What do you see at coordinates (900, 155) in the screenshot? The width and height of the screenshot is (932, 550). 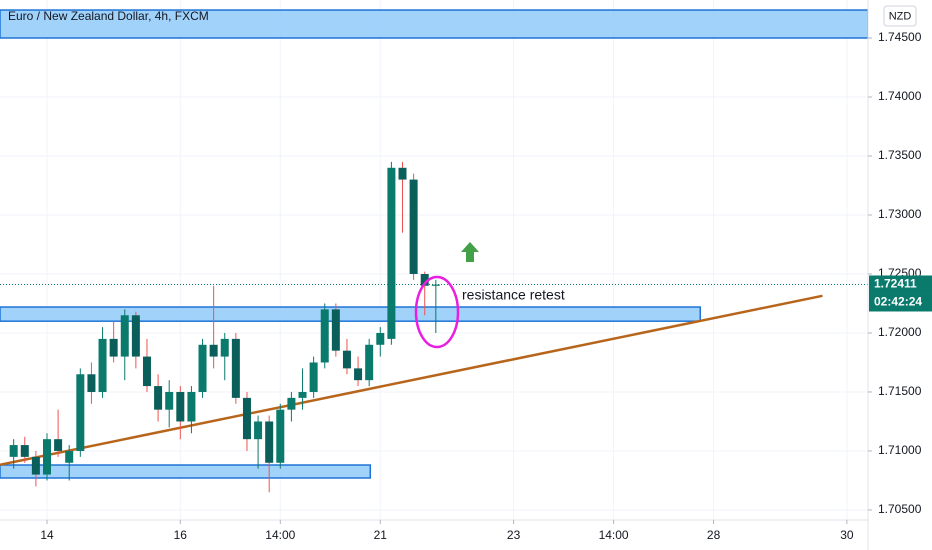 I see `y-tick-label: 1.73500` at bounding box center [900, 155].